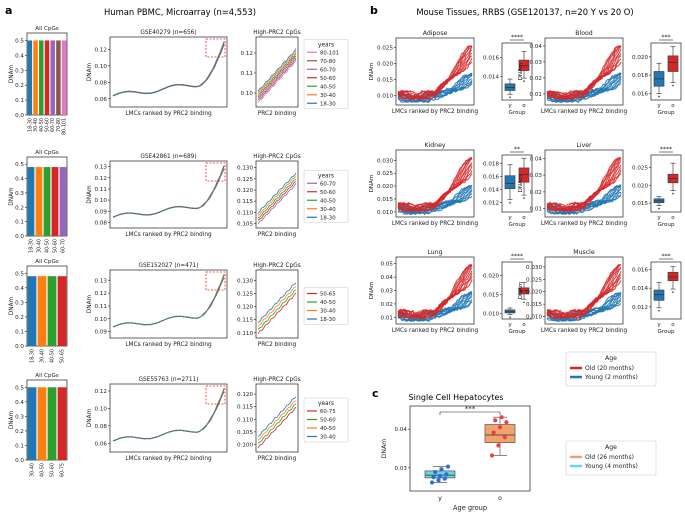 The image size is (685, 516). I want to click on significance-stars: ****, so click(666, 149).